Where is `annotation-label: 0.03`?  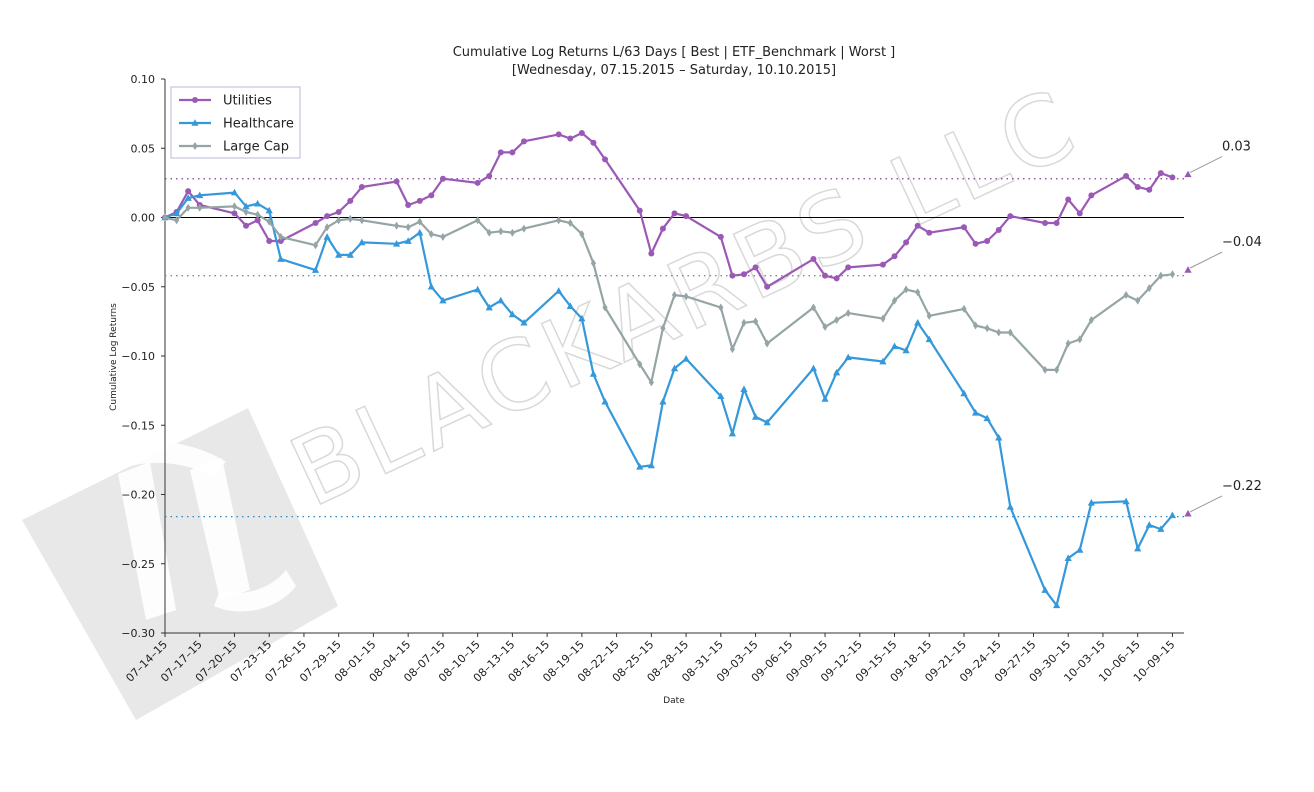
annotation-label: 0.03 is located at coordinates (1236, 147).